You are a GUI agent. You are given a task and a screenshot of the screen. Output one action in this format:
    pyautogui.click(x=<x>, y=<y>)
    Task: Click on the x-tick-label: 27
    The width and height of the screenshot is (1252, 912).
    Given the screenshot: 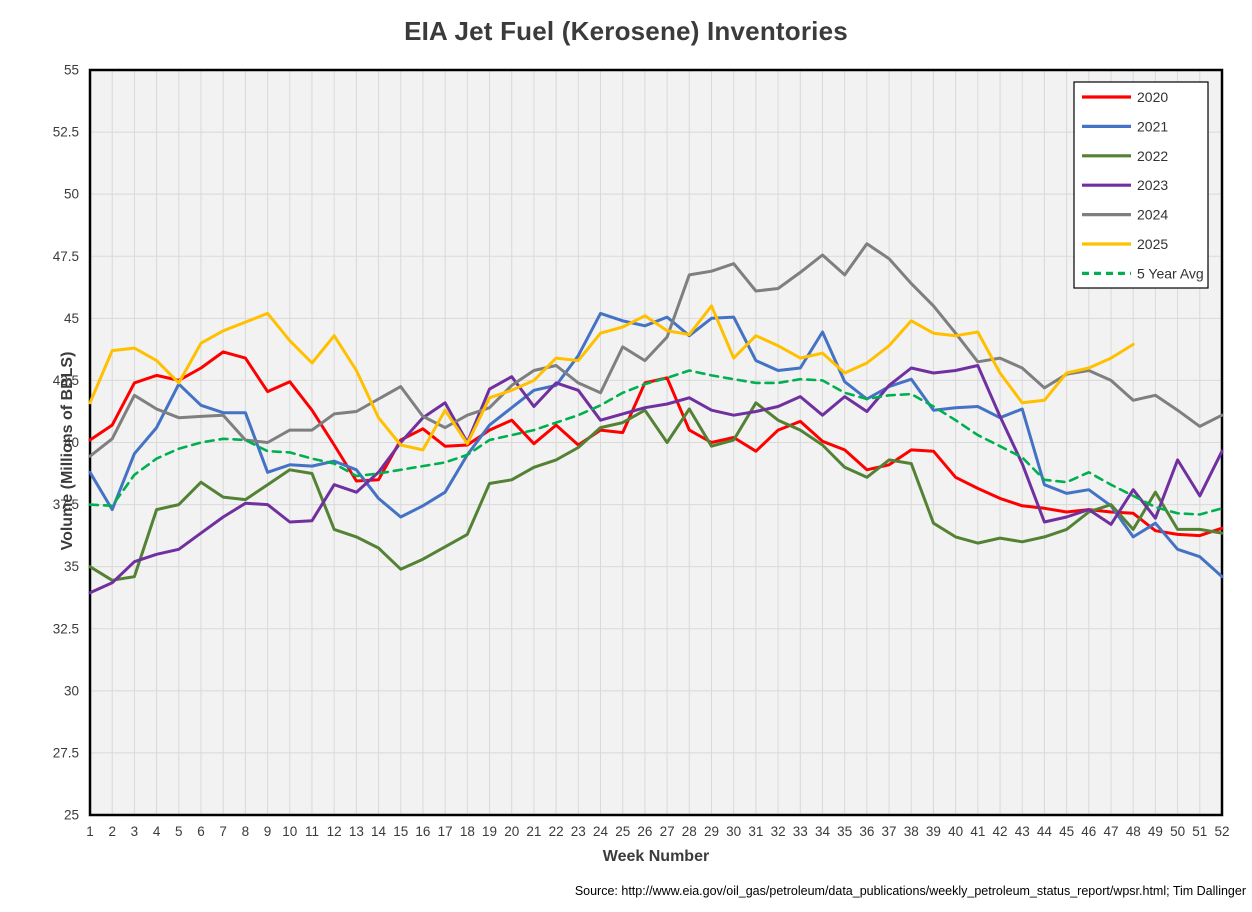 What is the action you would take?
    pyautogui.click(x=667, y=831)
    